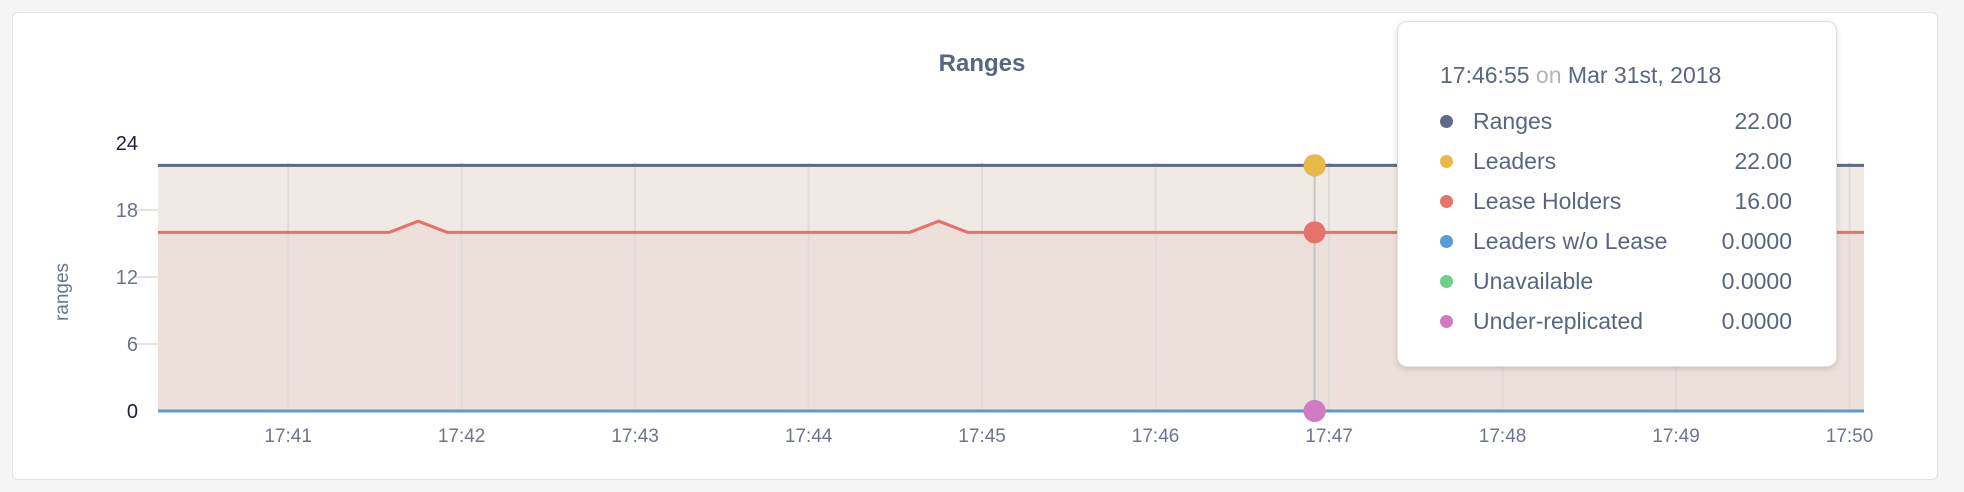  What do you see at coordinates (1547, 200) in the screenshot?
I see `tooltip-series-label: Lease Holders` at bounding box center [1547, 200].